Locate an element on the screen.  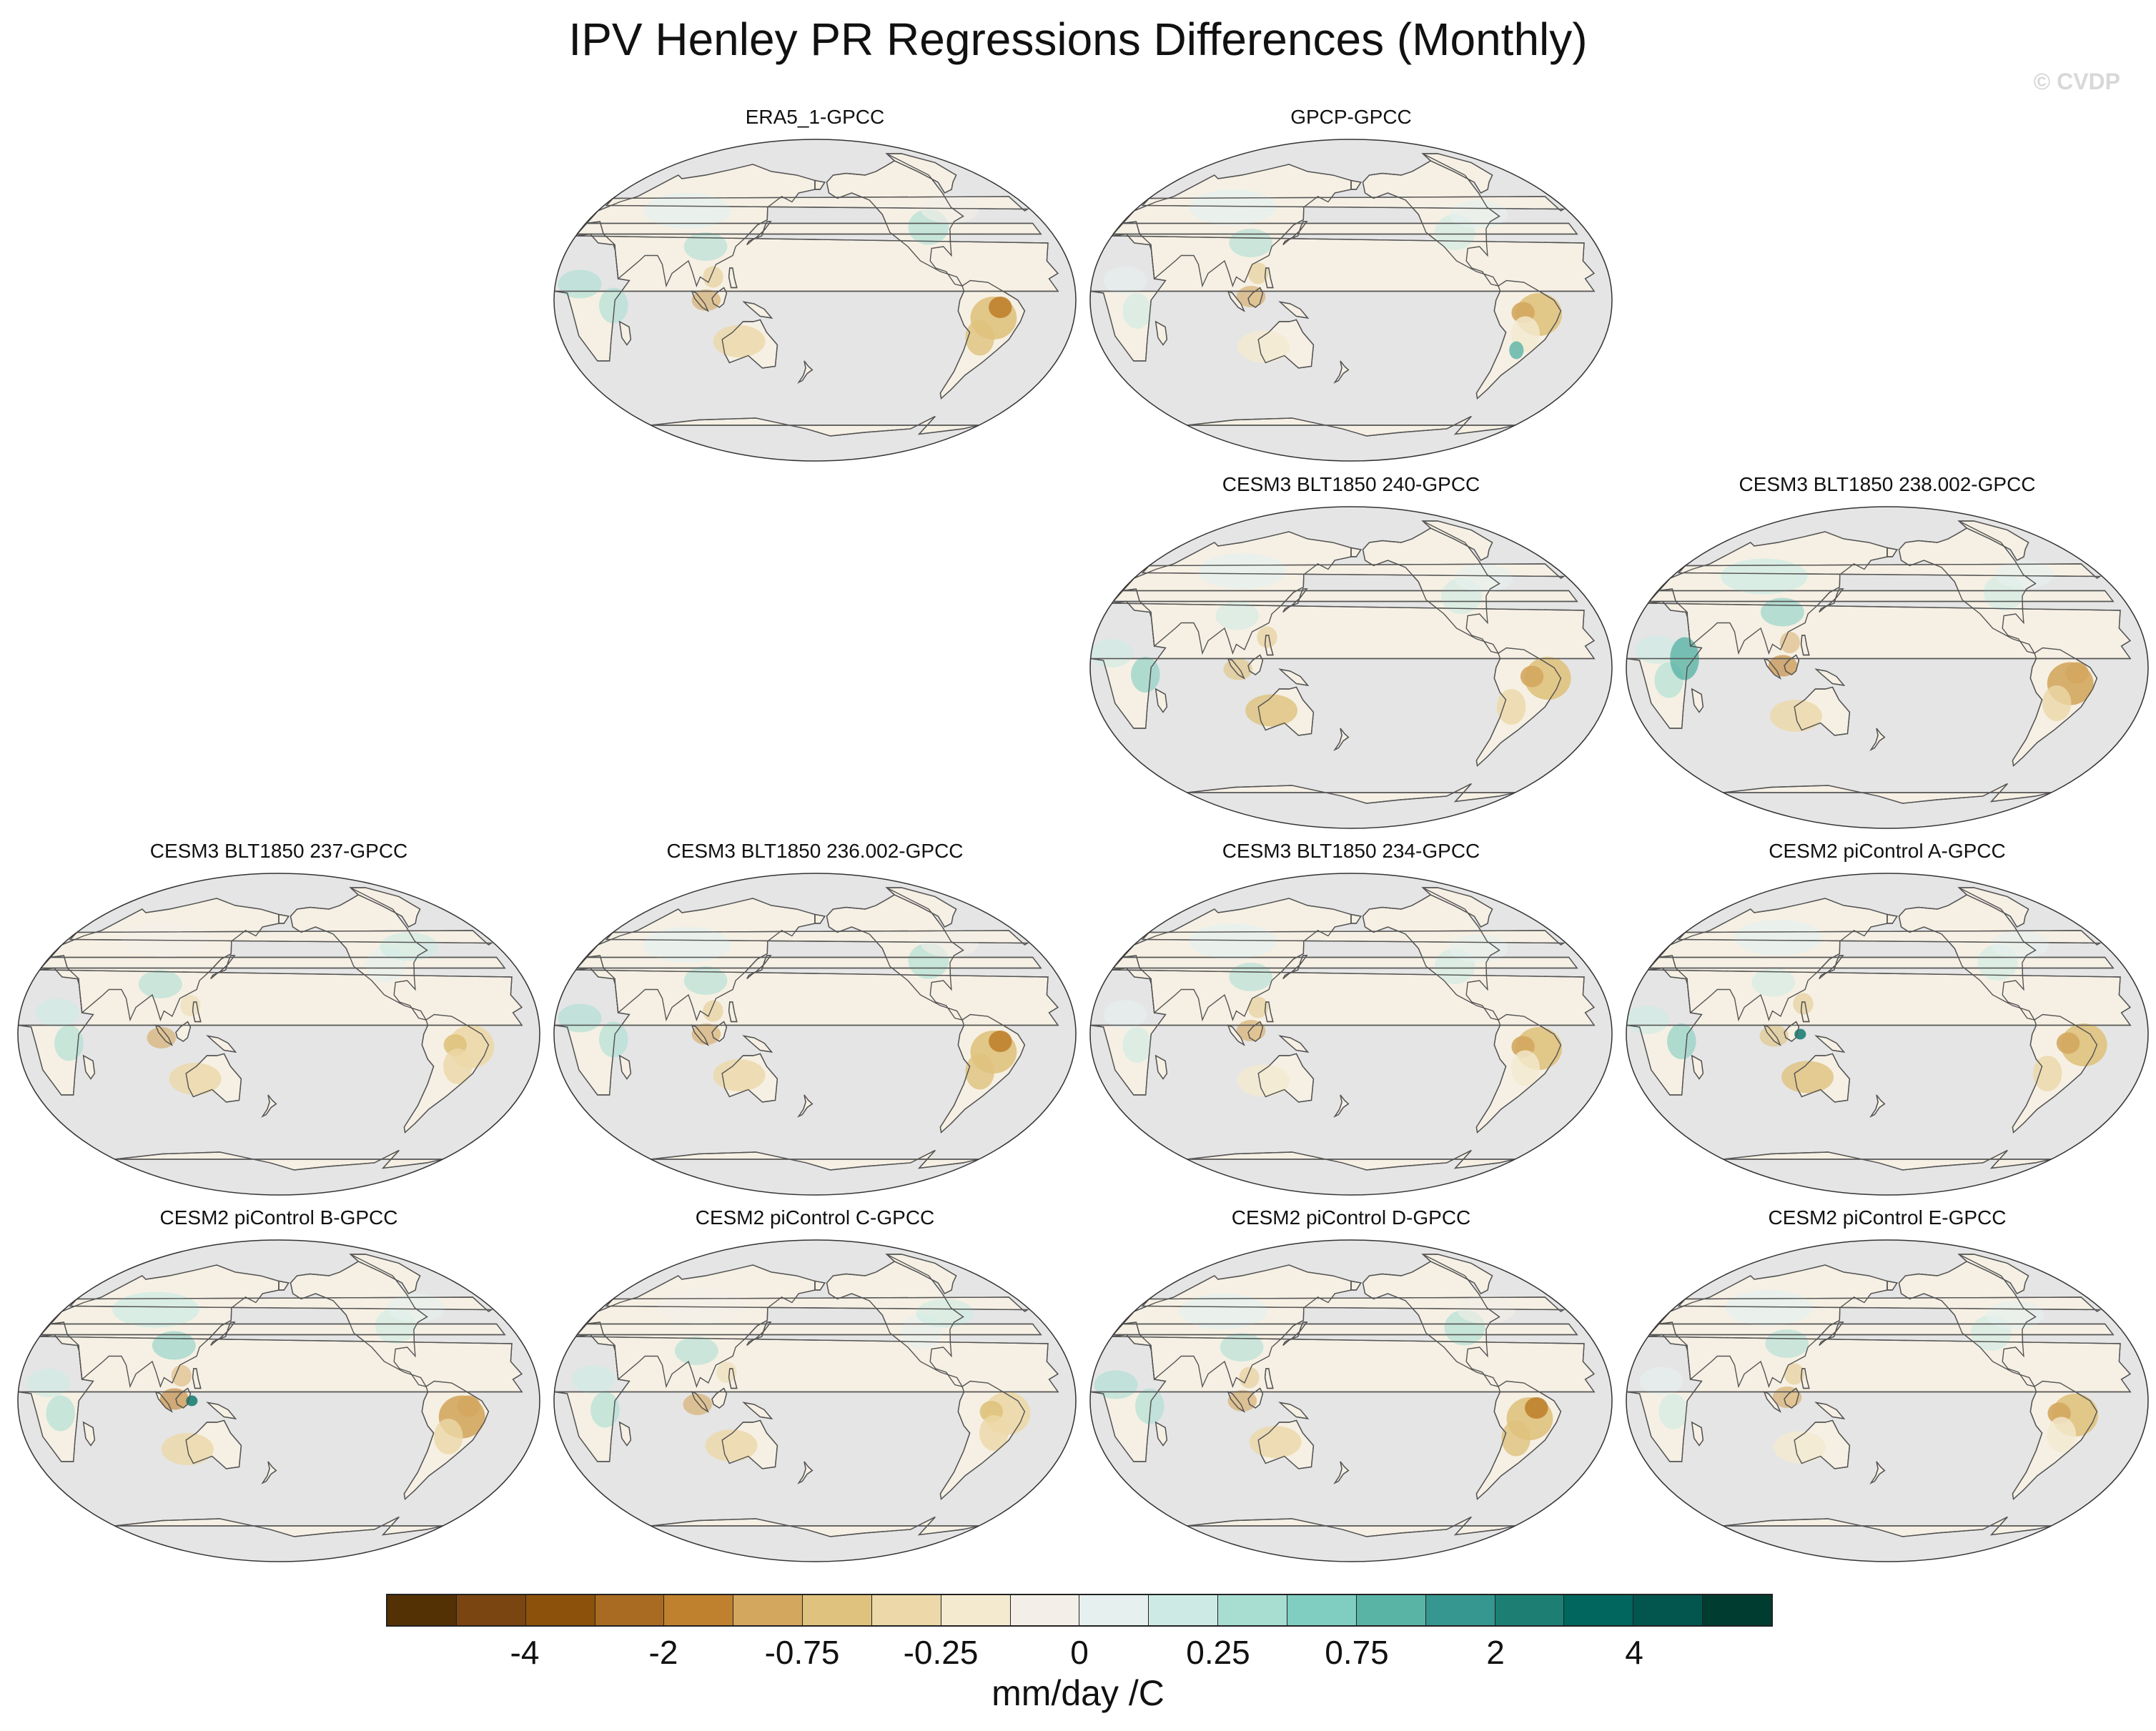
coastline-madagascar is located at coordinates (625, 333).